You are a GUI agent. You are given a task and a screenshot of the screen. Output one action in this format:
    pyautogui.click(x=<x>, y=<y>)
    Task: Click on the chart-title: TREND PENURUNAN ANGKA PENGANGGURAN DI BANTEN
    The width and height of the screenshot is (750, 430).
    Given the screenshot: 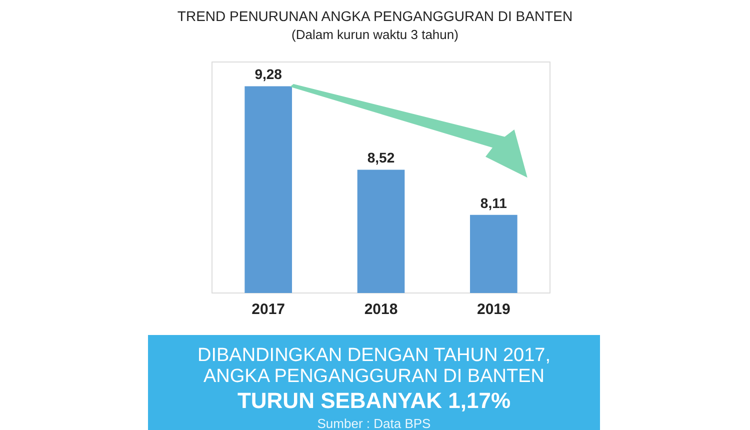 What is the action you would take?
    pyautogui.click(x=375, y=16)
    